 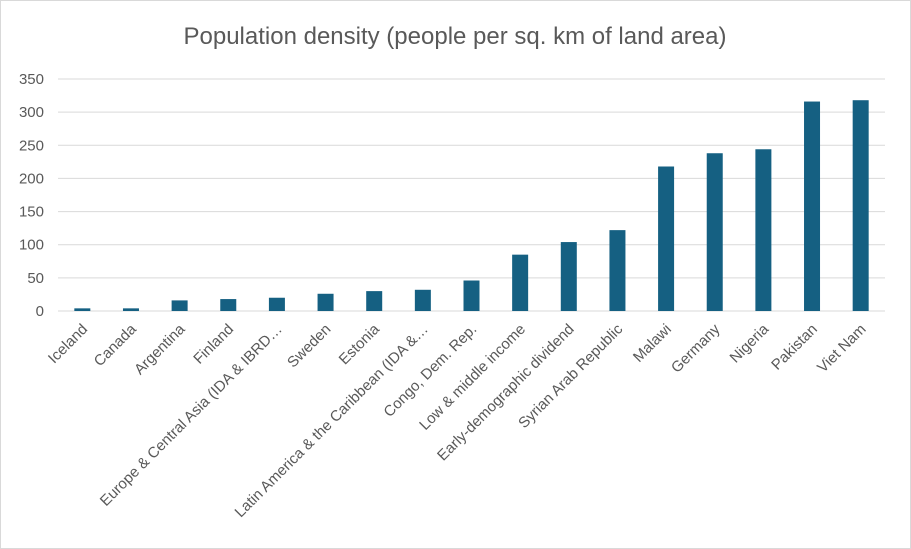 I want to click on y-tick-label: 200, so click(x=31, y=178).